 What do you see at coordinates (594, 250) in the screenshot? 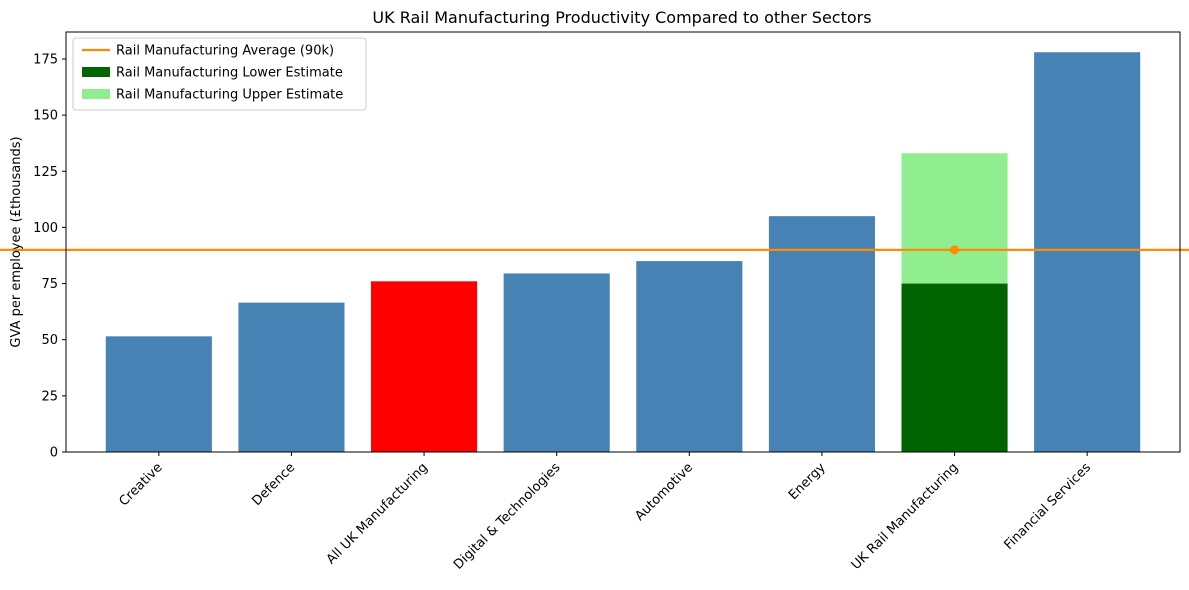
I see `average-line-group` at bounding box center [594, 250].